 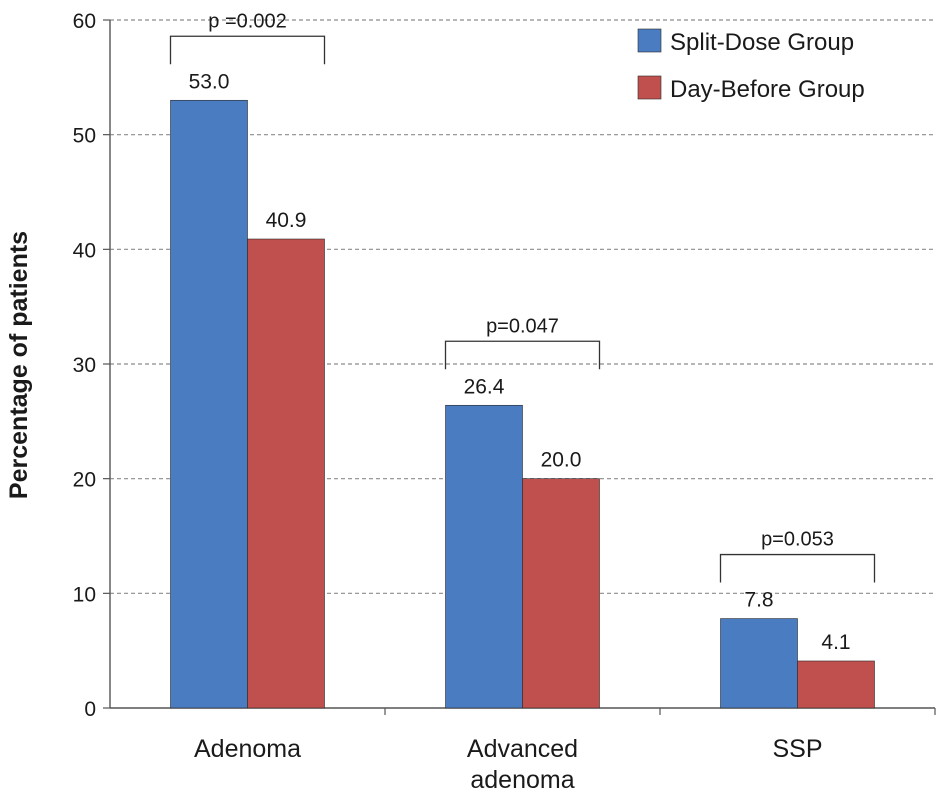 What do you see at coordinates (84, 21) in the screenshot?
I see `y-tick-label: 60` at bounding box center [84, 21].